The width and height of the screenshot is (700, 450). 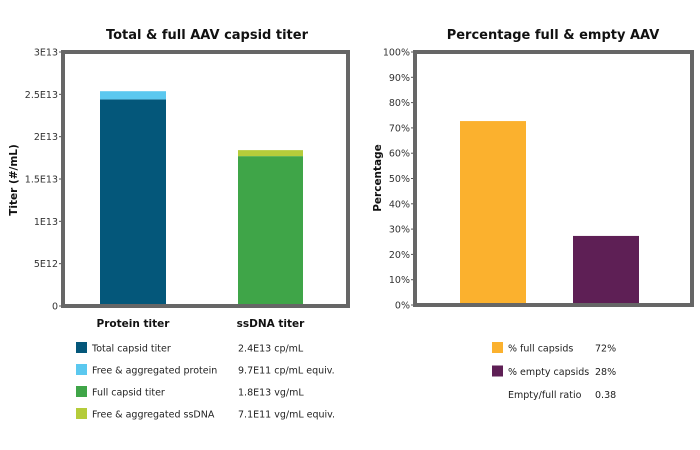 I want to click on bar-segment-total-capsid-titer, so click(x=133, y=202).